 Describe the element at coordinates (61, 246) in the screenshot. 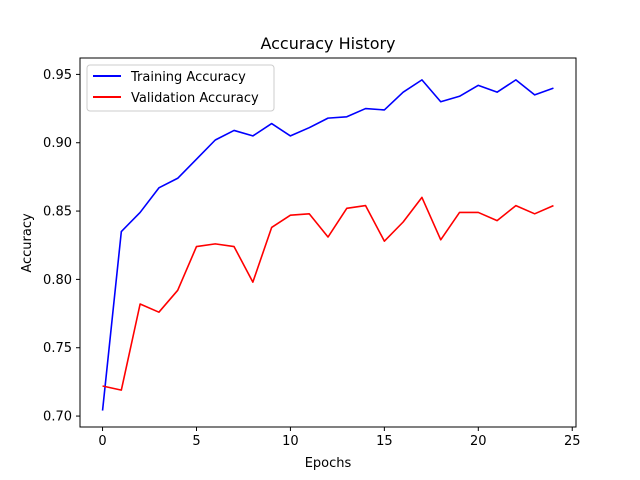

I see `y-axis-ticks: 0.70 0.75 0.80 0.85 0.90 0.95` at that location.